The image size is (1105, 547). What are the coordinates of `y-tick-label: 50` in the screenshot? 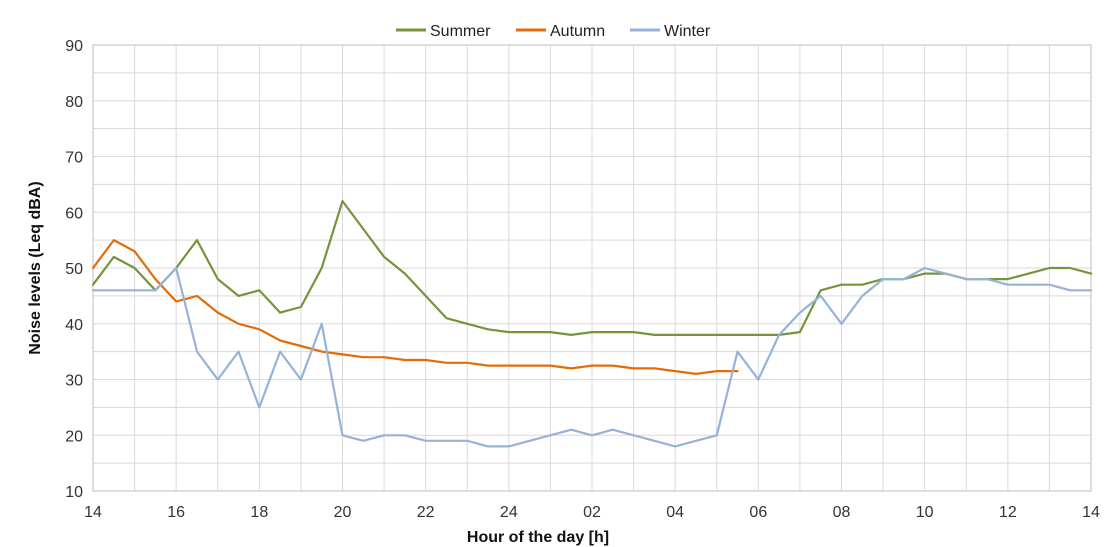 It's located at (74, 269).